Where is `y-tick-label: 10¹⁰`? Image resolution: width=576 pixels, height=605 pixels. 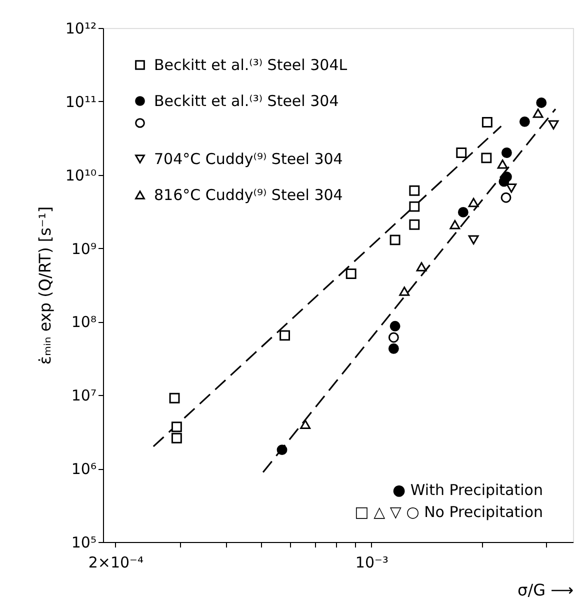
y-tick-label: 10¹⁰ is located at coordinates (80, 175).